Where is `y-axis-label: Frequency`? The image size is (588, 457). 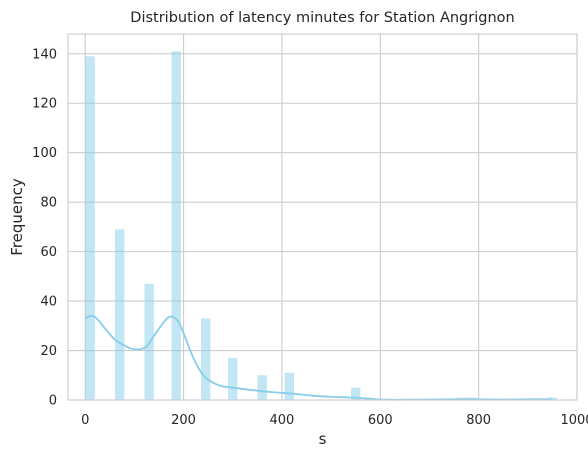
y-axis-label: Frequency is located at coordinates (17, 217).